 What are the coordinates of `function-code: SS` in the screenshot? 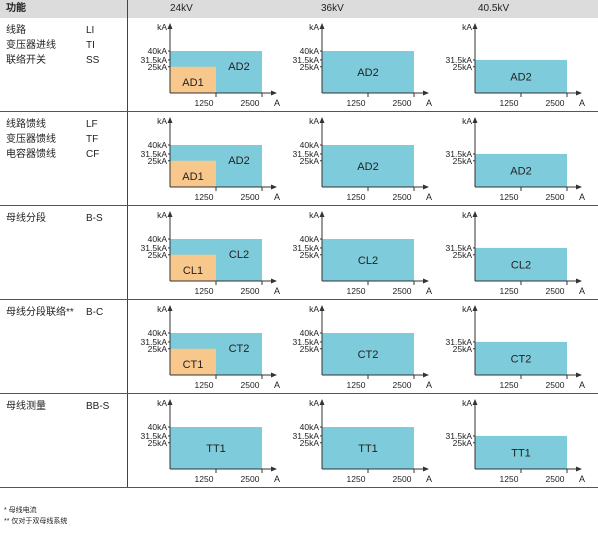 It's located at (93, 60).